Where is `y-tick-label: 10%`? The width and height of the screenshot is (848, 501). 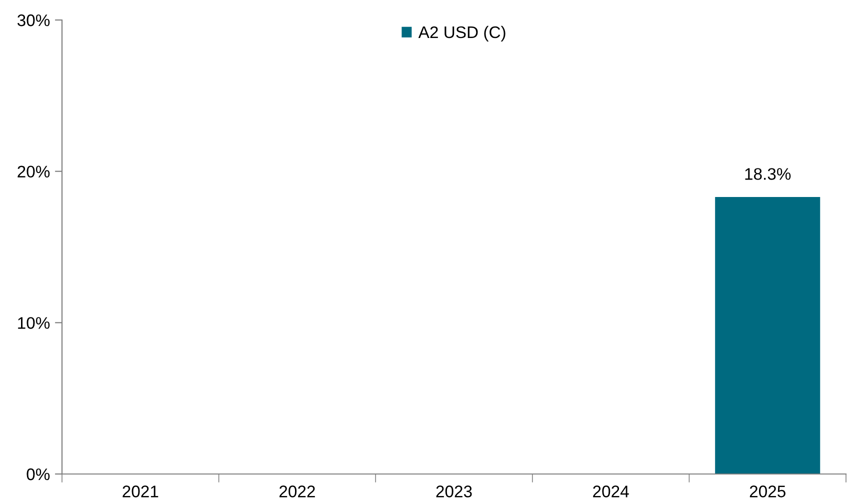 y-tick-label: 10% is located at coordinates (34, 323).